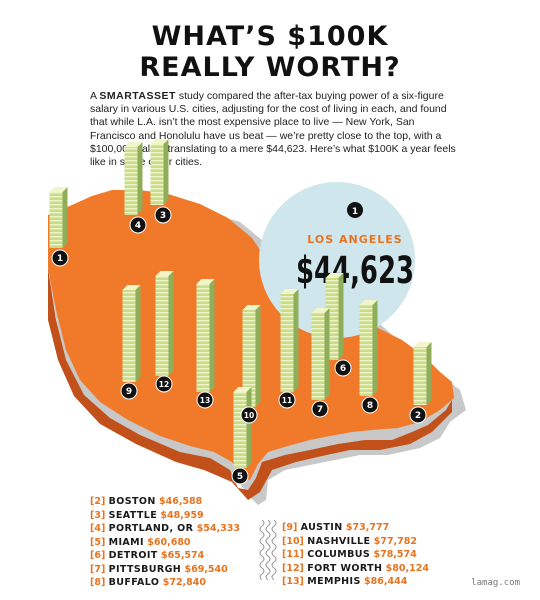  Describe the element at coordinates (98, 582) in the screenshot. I see `legend-rank: [8]` at that location.